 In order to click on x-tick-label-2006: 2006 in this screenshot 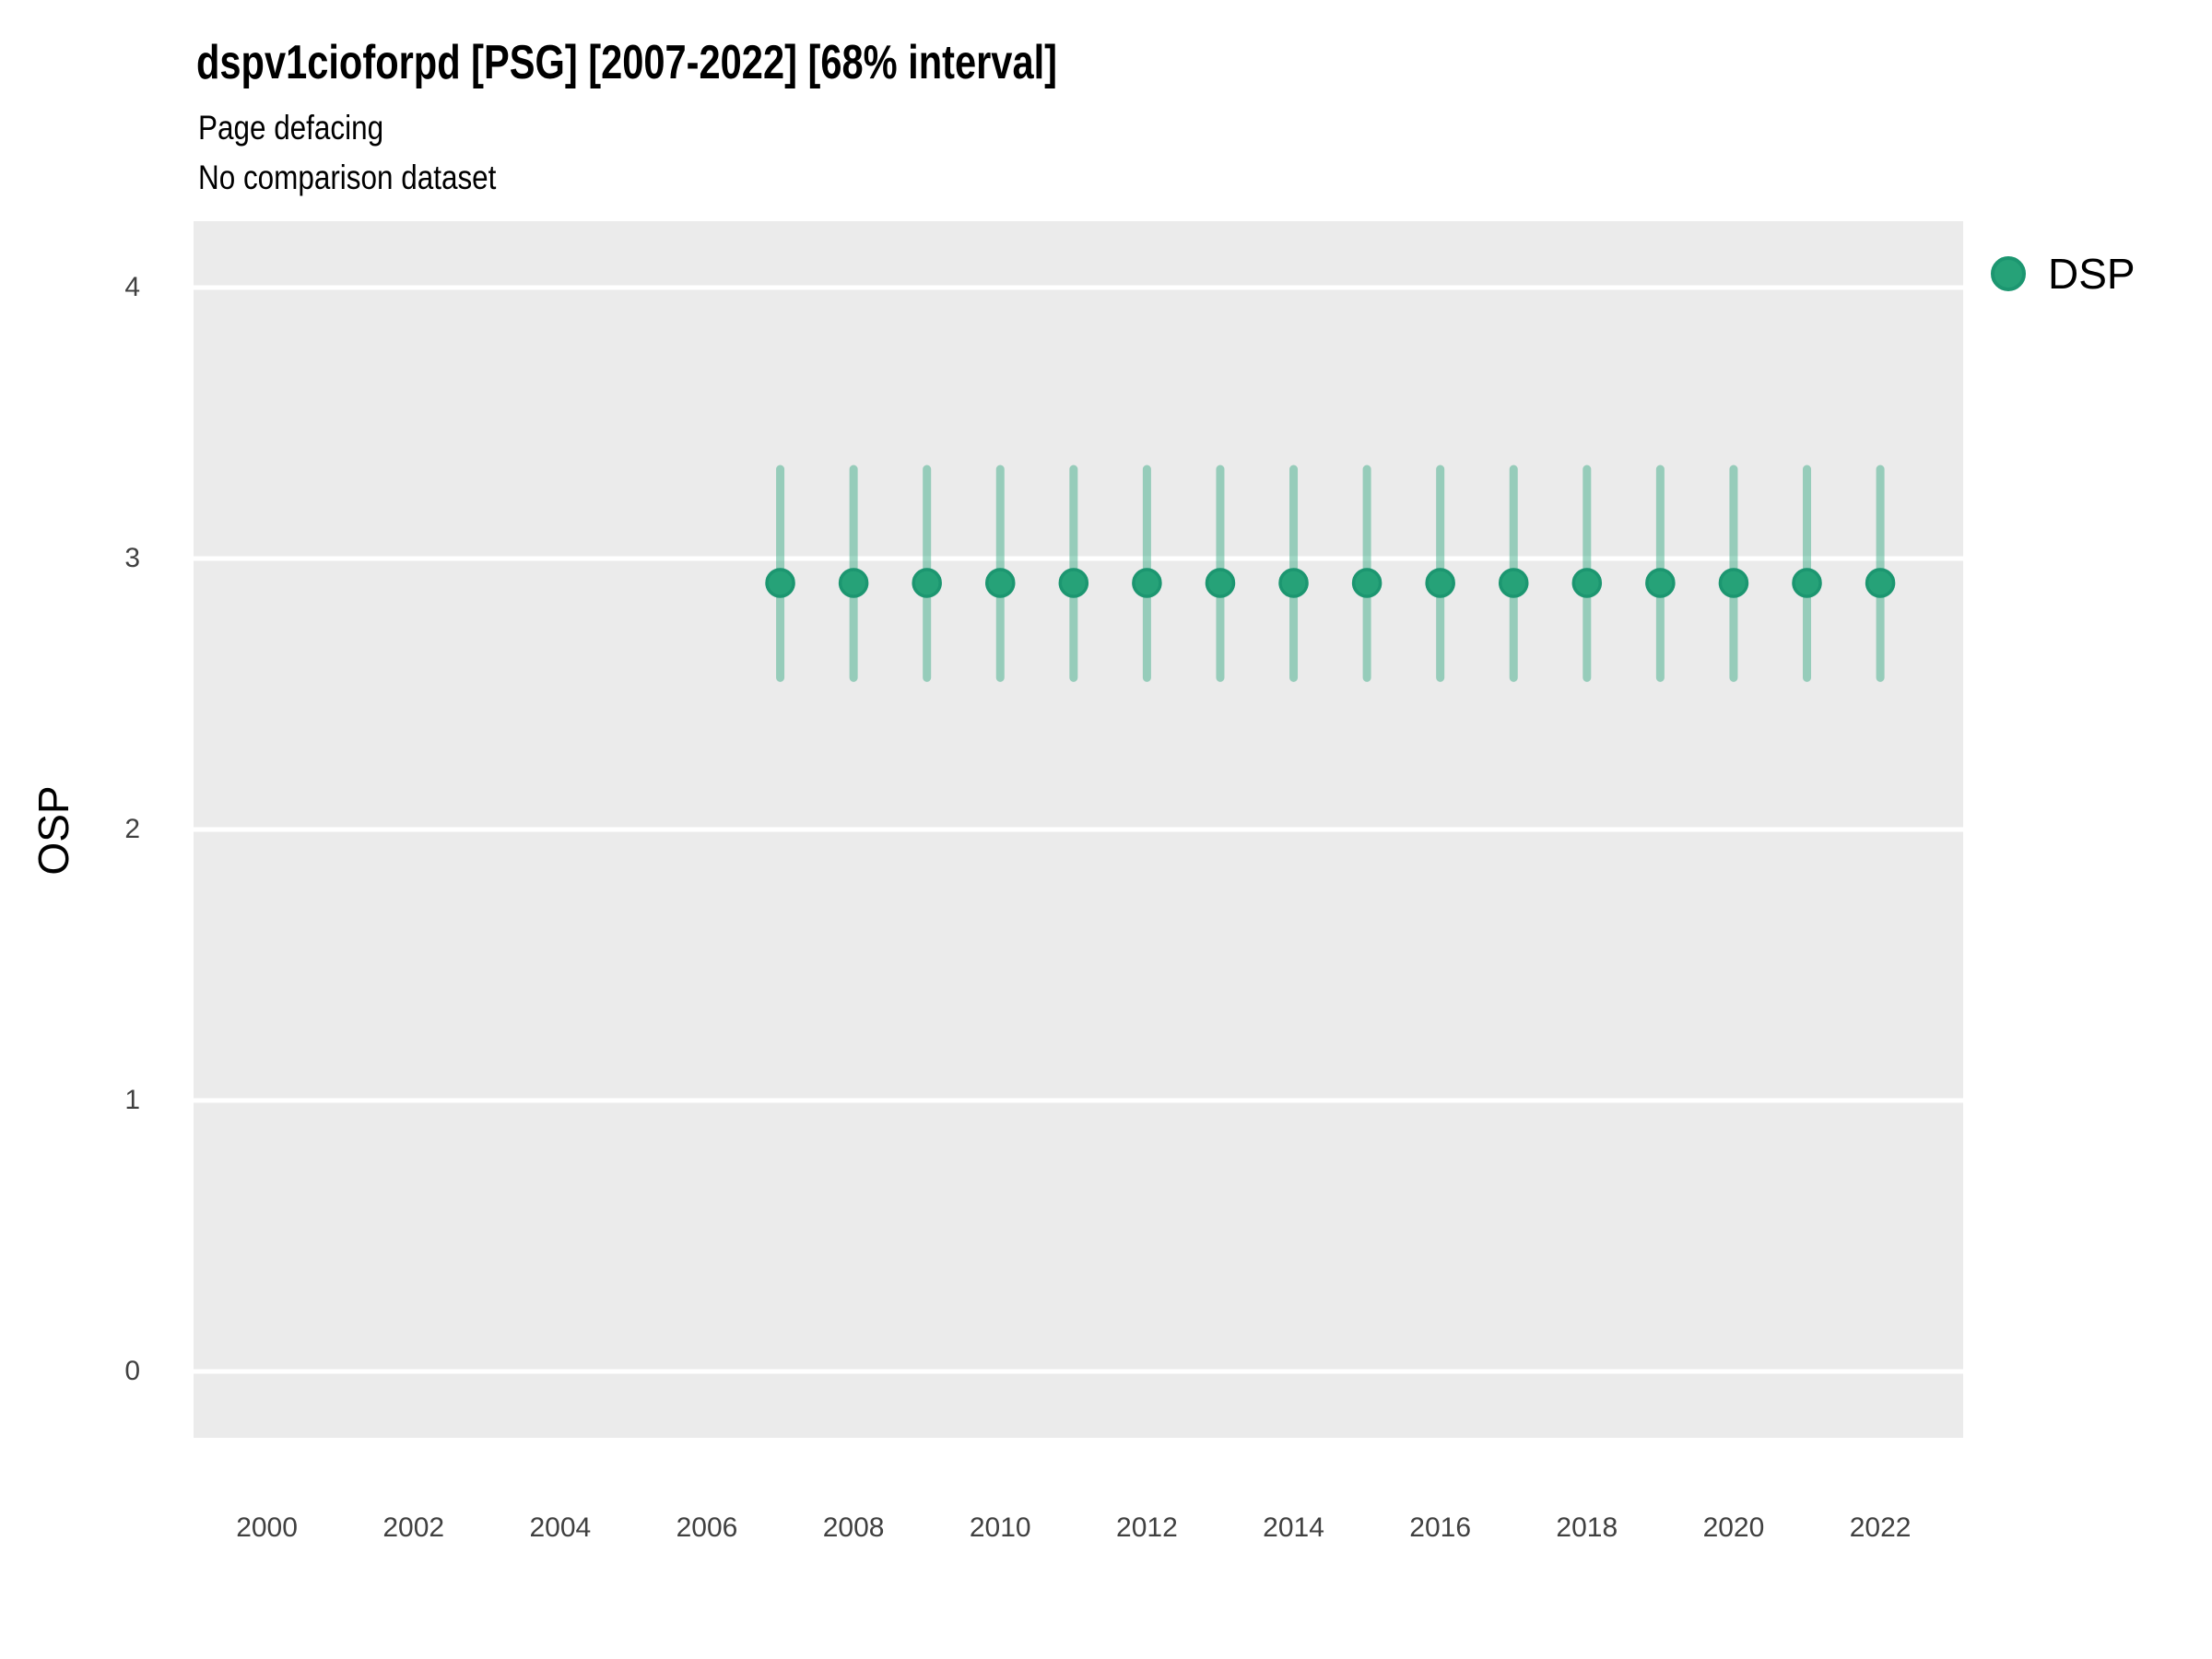, I will do `click(707, 1527)`.